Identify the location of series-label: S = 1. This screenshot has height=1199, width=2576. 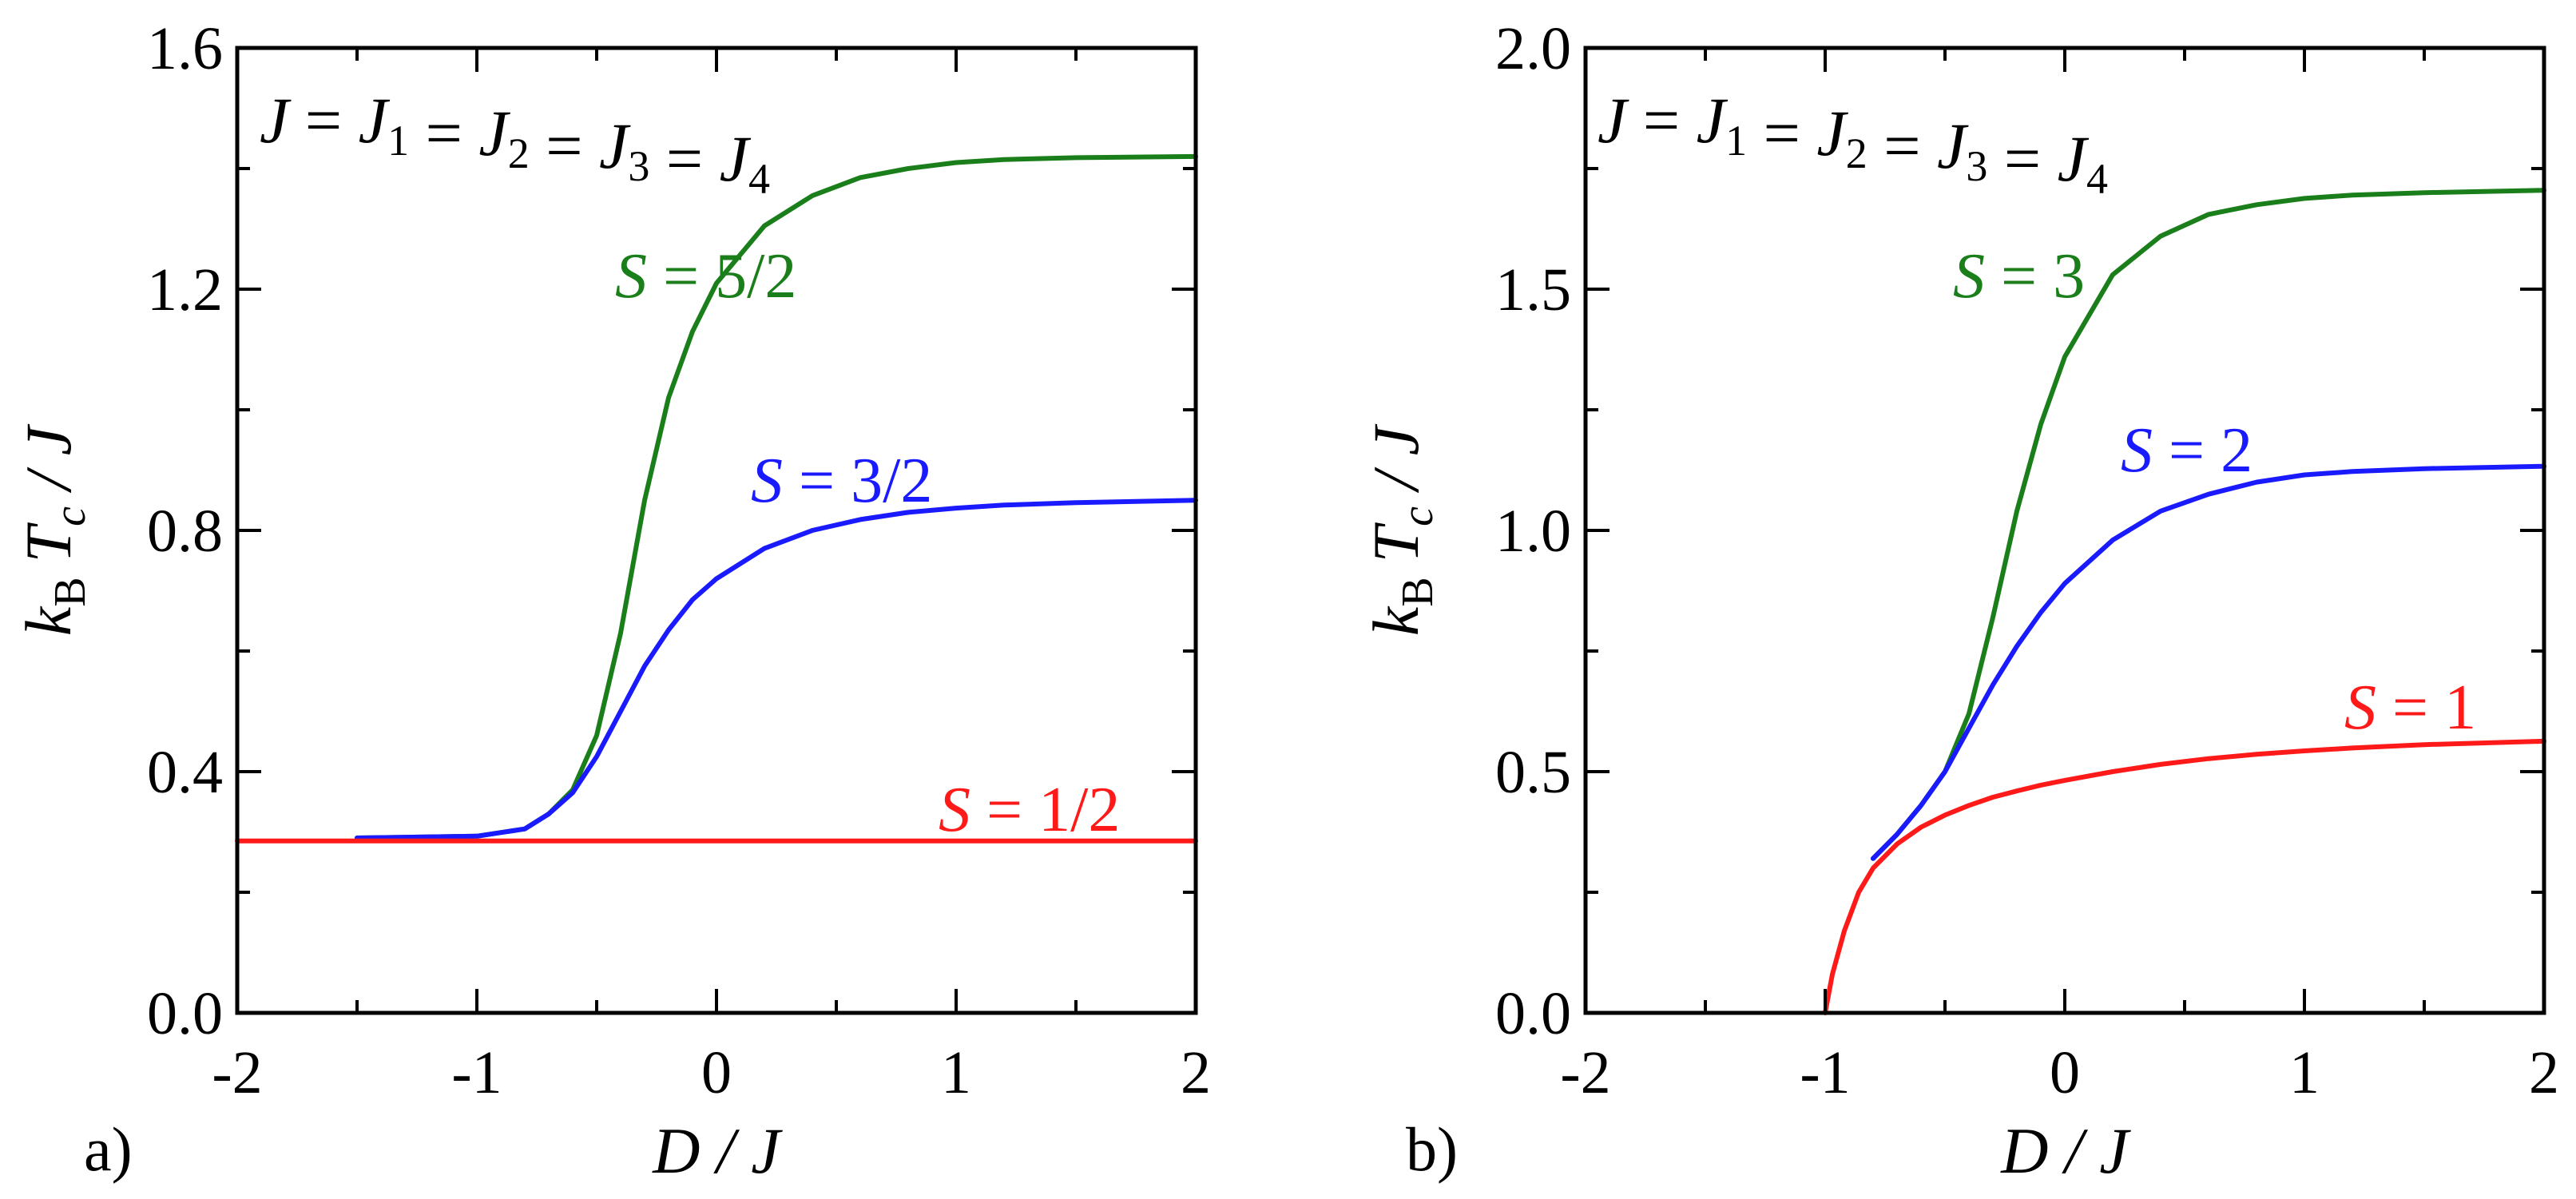
(2410, 708).